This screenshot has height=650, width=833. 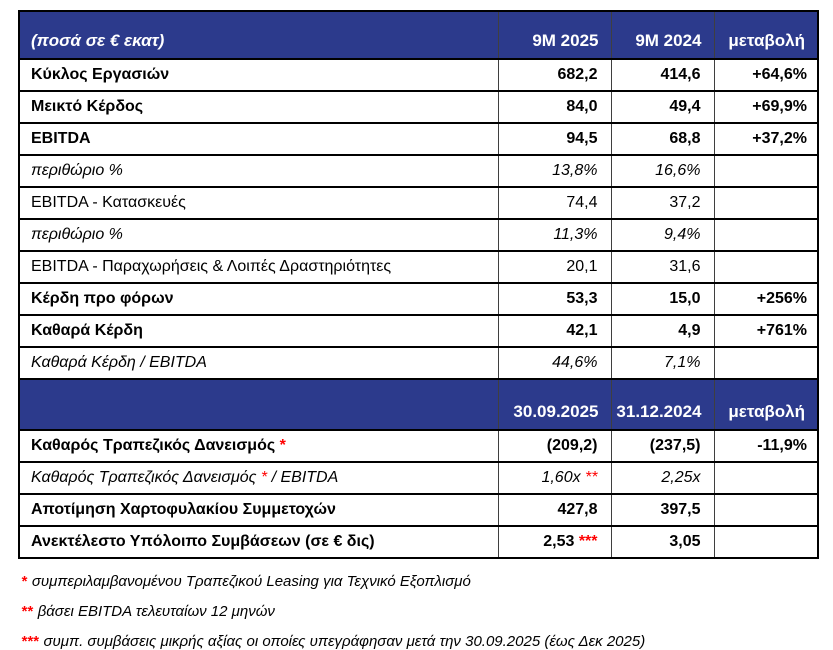 I want to click on value-current-cell: 53,3, so click(x=554, y=299).